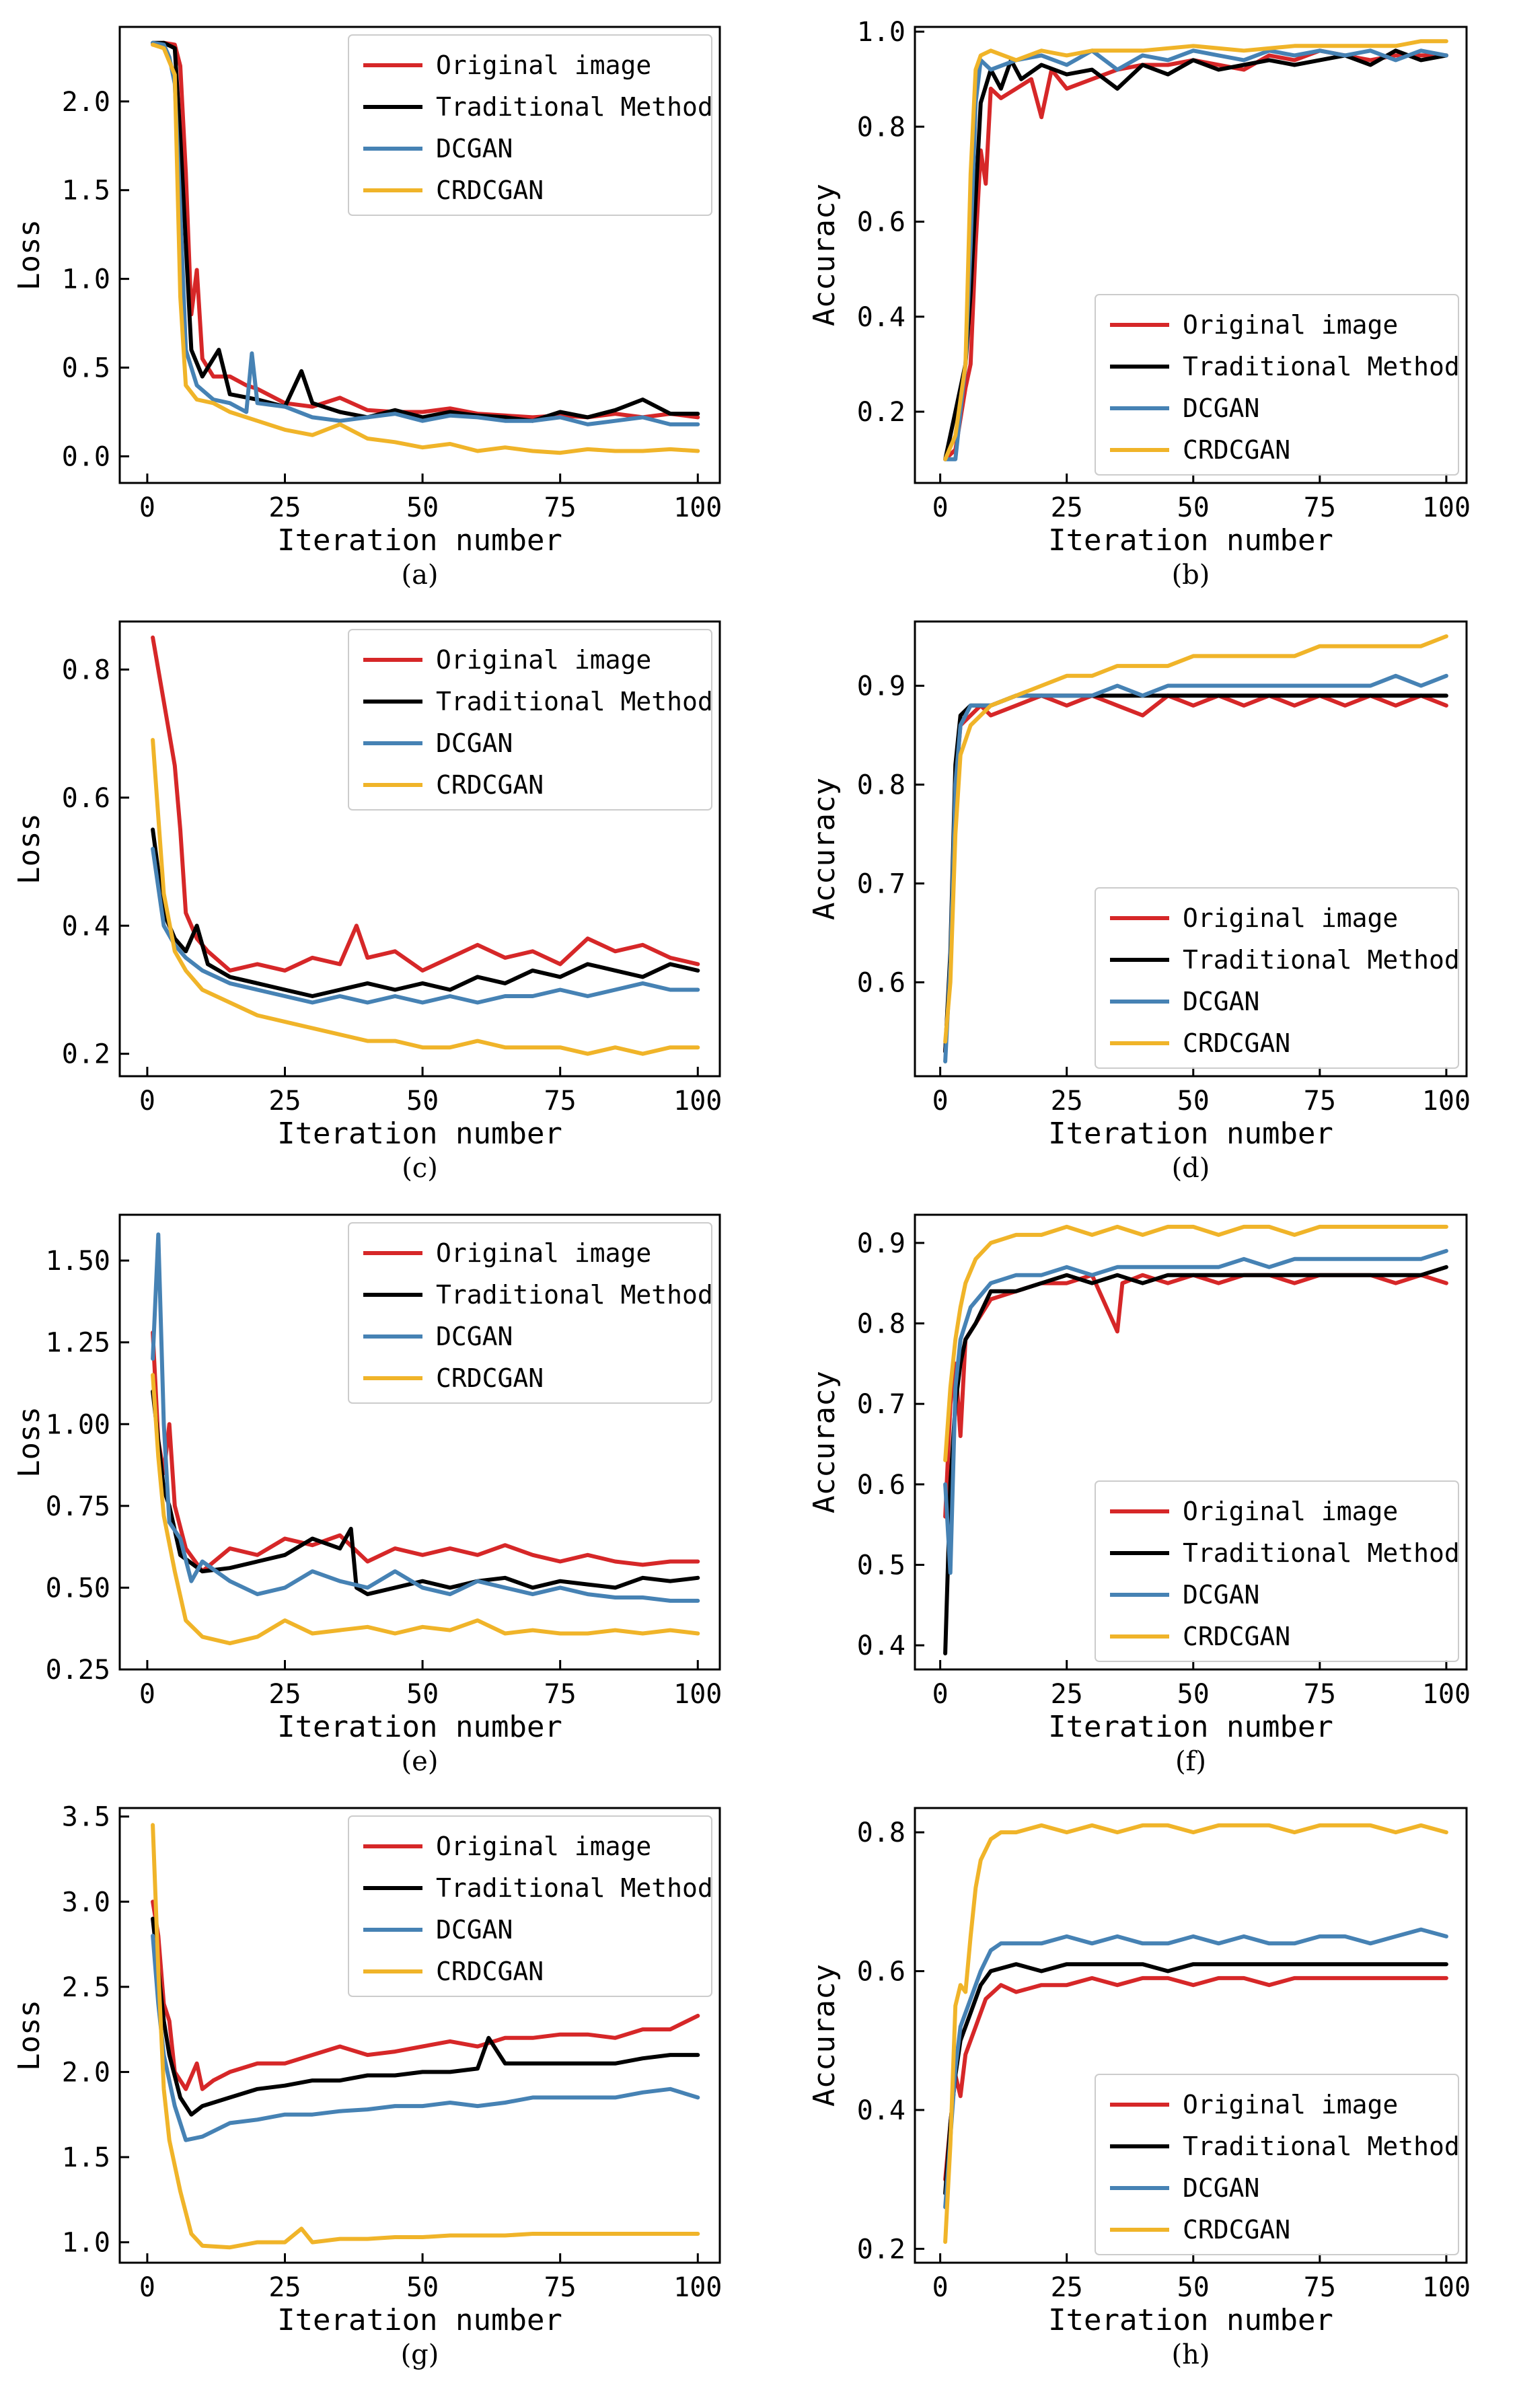 The height and width of the screenshot is (2408, 1517). Describe the element at coordinates (824, 2035) in the screenshot. I see `y-axis-label: Accuracy` at that location.